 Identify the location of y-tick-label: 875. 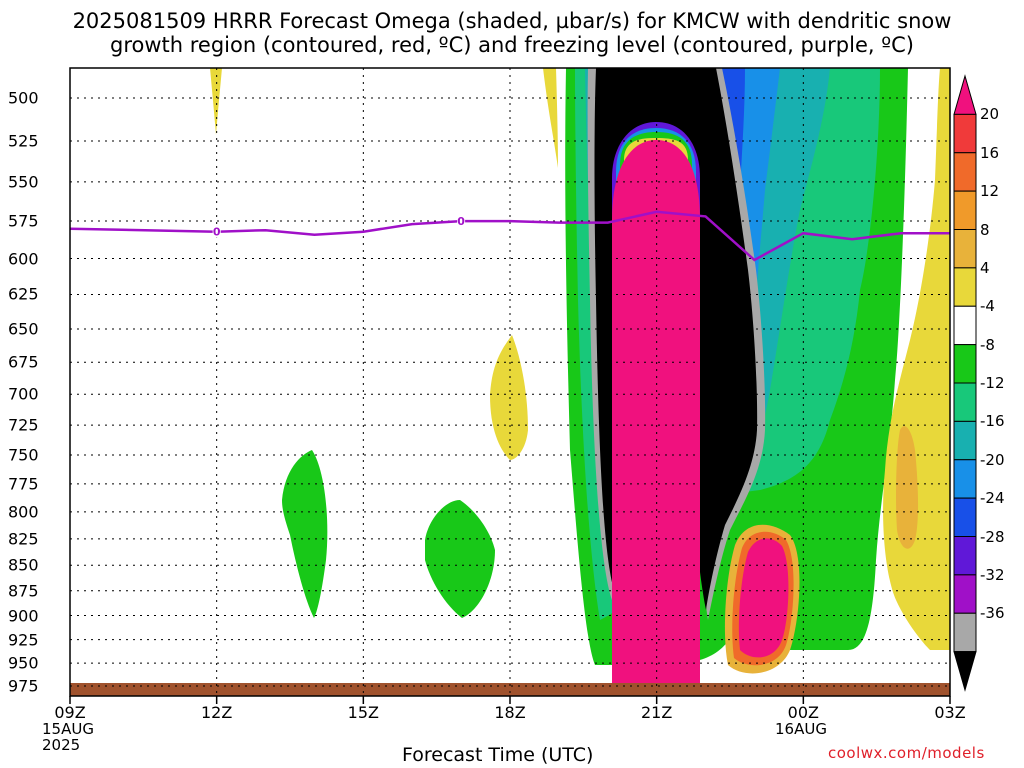
(23, 591).